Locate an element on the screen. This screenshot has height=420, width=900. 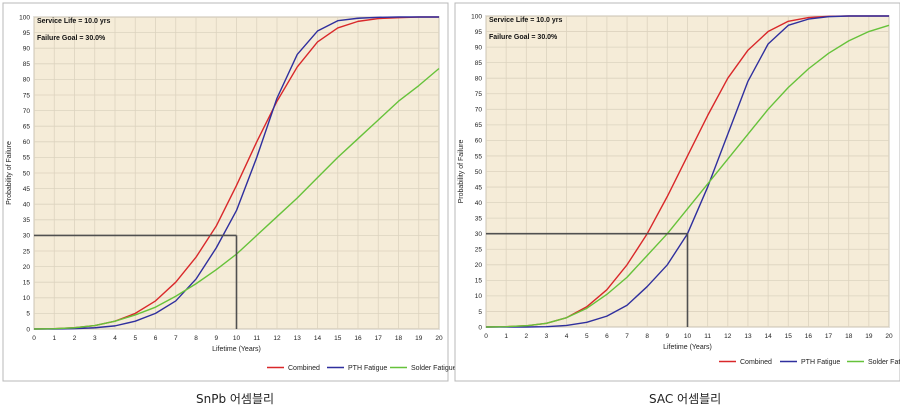
caption-sac: SAC 어셈블리 is located at coordinates (685, 399).